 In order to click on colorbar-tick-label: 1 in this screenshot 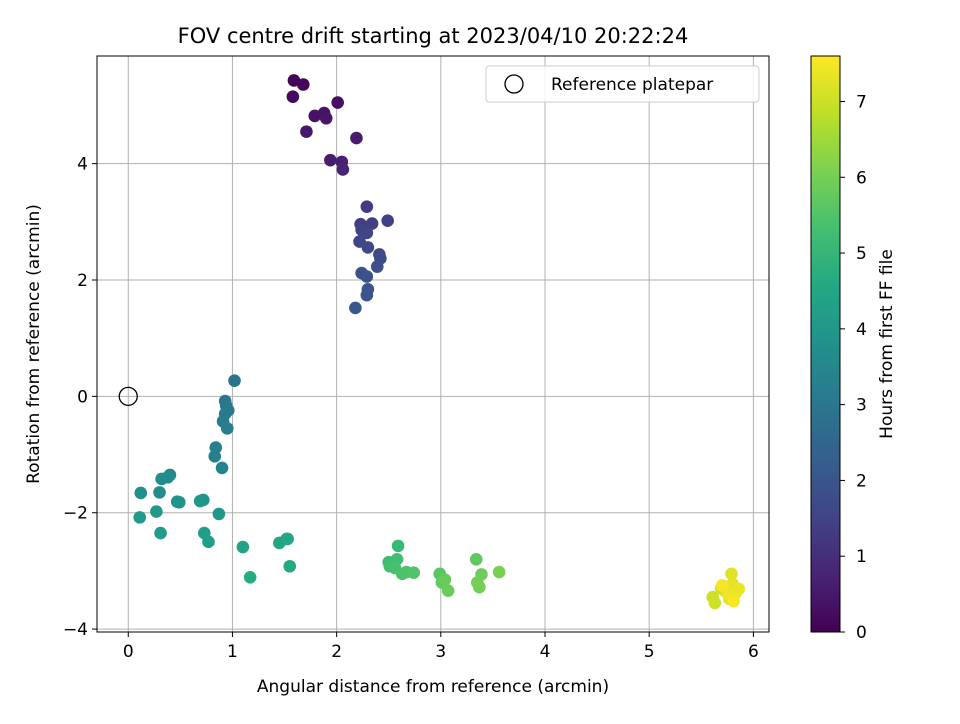, I will do `click(861, 557)`.